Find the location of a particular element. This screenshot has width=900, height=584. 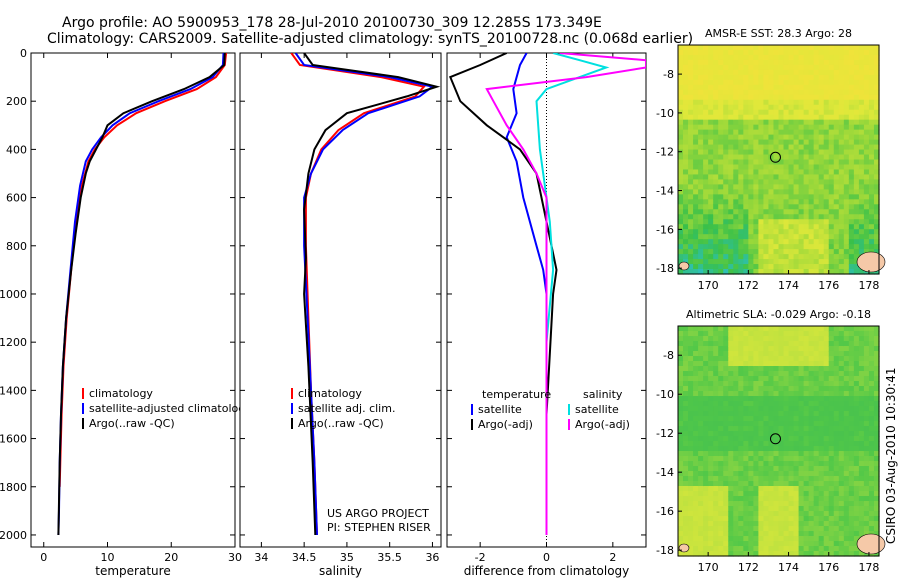

sst-map-xtick-label: 172 is located at coordinates (748, 285).